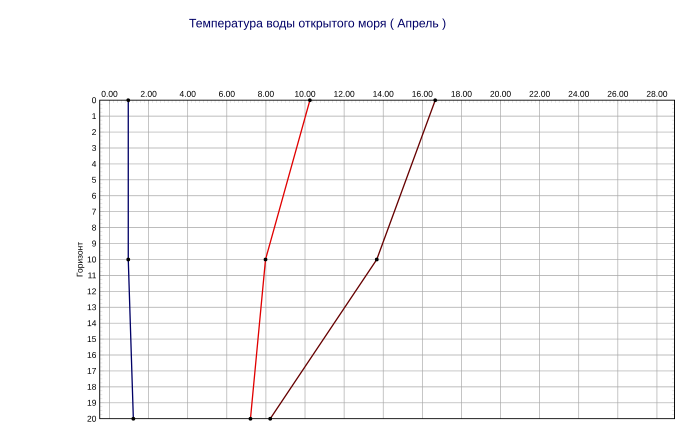  Describe the element at coordinates (80, 259) in the screenshot. I see `y-axis-title: Горизонт` at that location.